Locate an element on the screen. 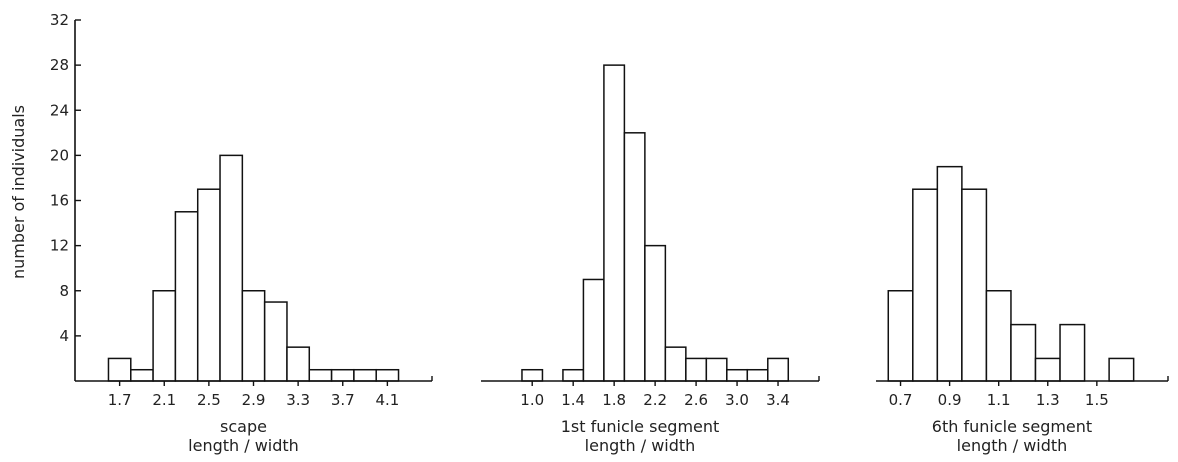 The width and height of the screenshot is (1178, 462). x-tick-label: 1.0 is located at coordinates (532, 400).